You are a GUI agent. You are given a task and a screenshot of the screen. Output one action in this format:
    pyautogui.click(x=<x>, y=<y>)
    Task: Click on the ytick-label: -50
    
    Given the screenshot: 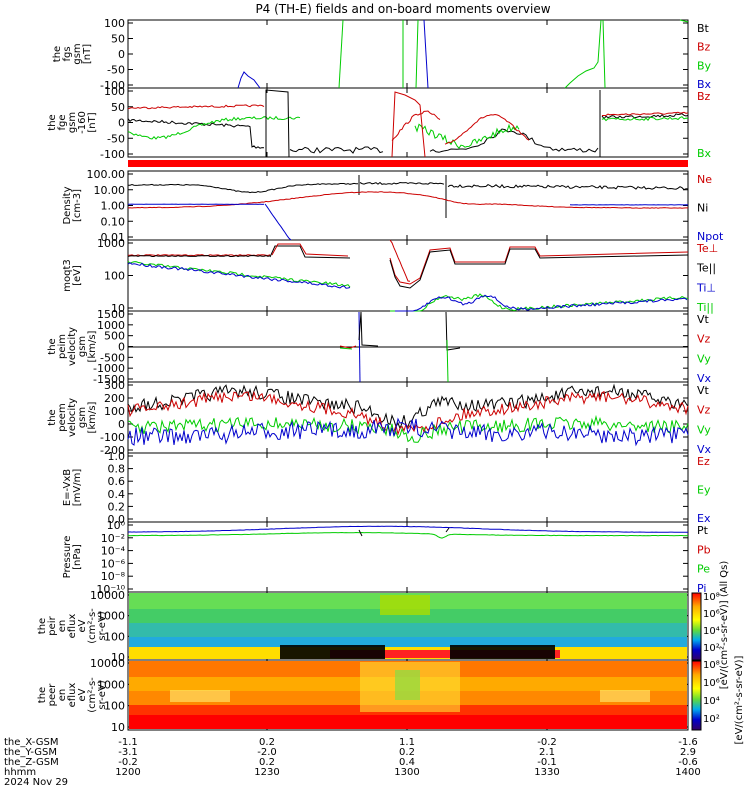 What is the action you would take?
    pyautogui.click(x=116, y=70)
    